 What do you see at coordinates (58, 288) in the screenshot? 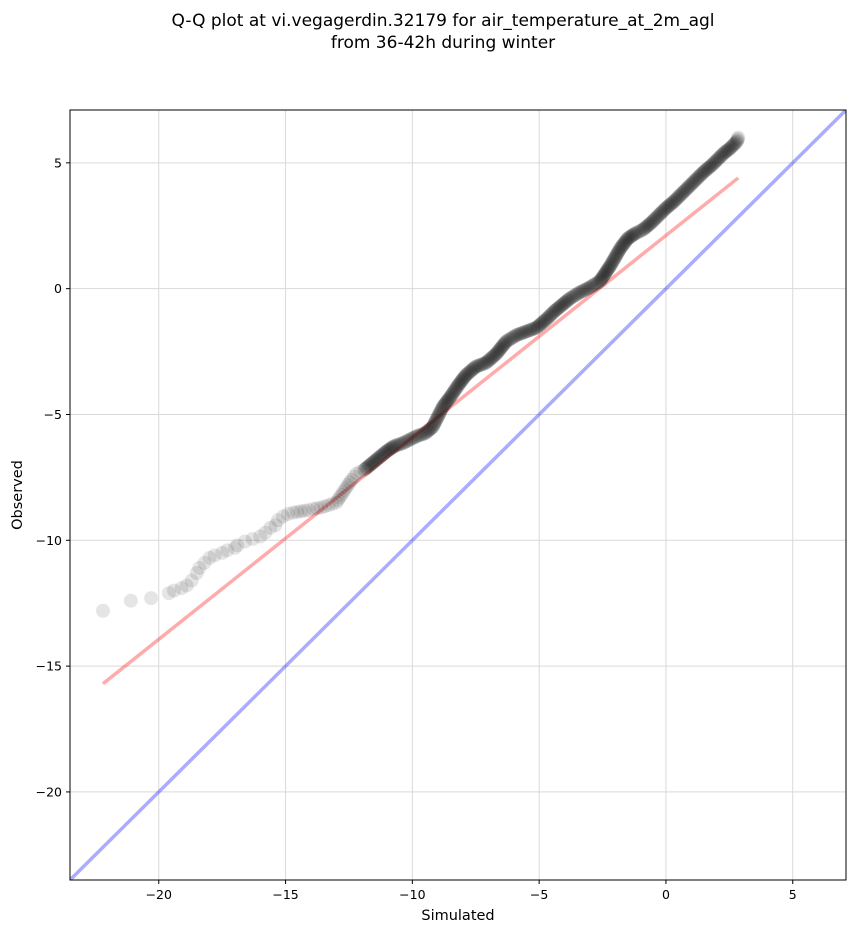
I see `y-tick-label: 0` at bounding box center [58, 288].